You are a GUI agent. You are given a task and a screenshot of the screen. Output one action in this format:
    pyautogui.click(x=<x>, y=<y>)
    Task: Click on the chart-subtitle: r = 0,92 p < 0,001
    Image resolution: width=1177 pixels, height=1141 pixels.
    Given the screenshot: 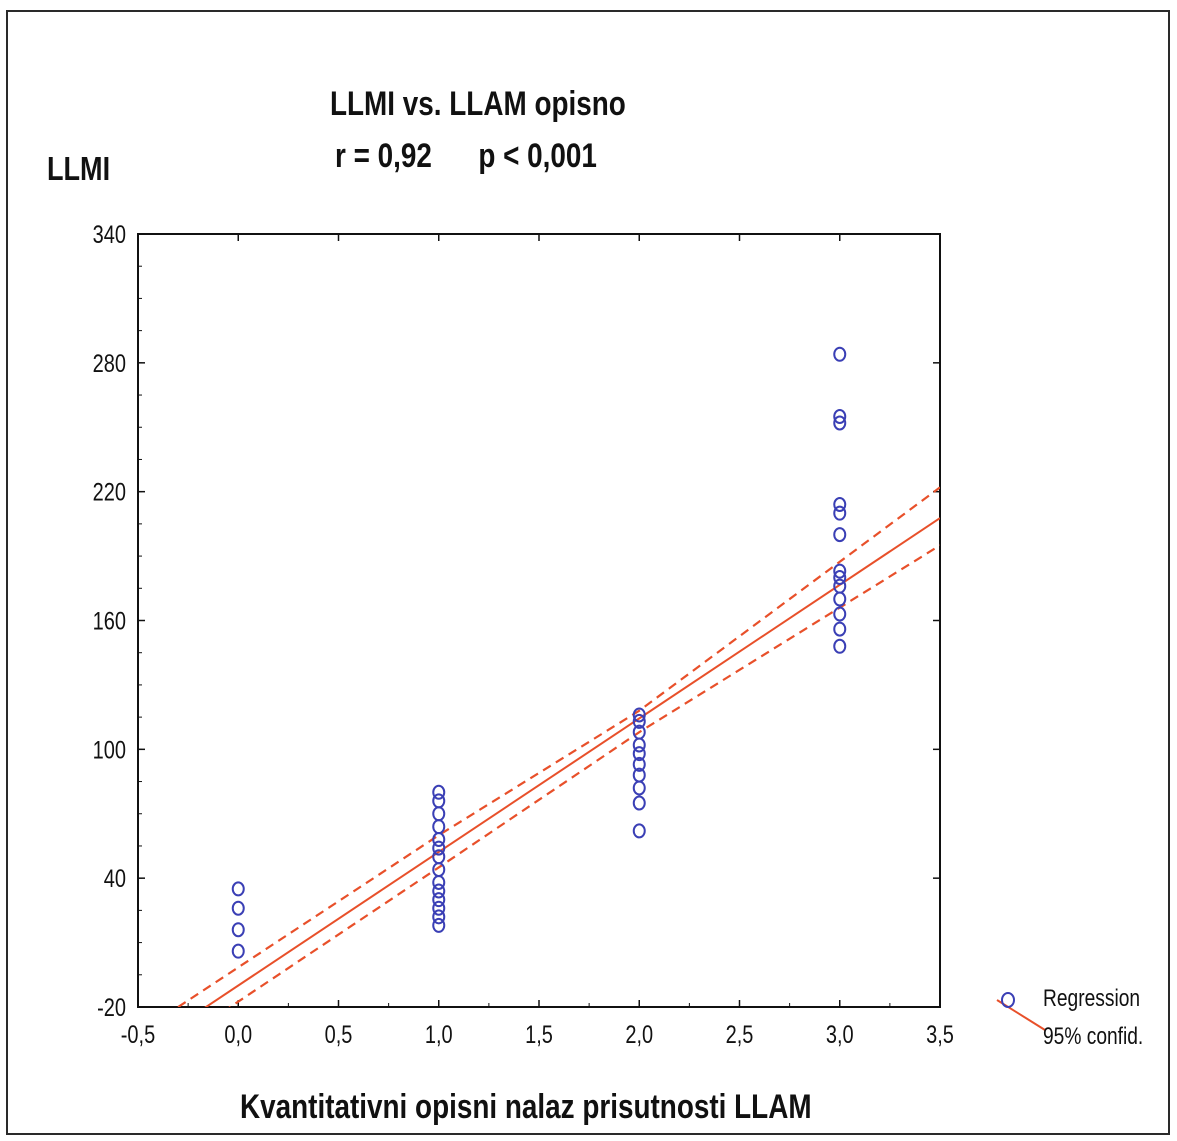 What is the action you would take?
    pyautogui.click(x=466, y=156)
    